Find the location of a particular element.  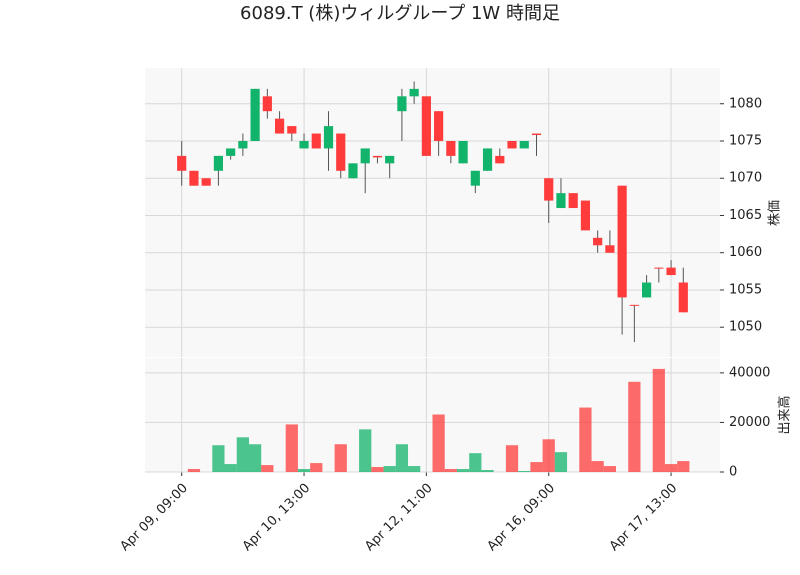

y-tick-label: 1075 is located at coordinates (745, 140).